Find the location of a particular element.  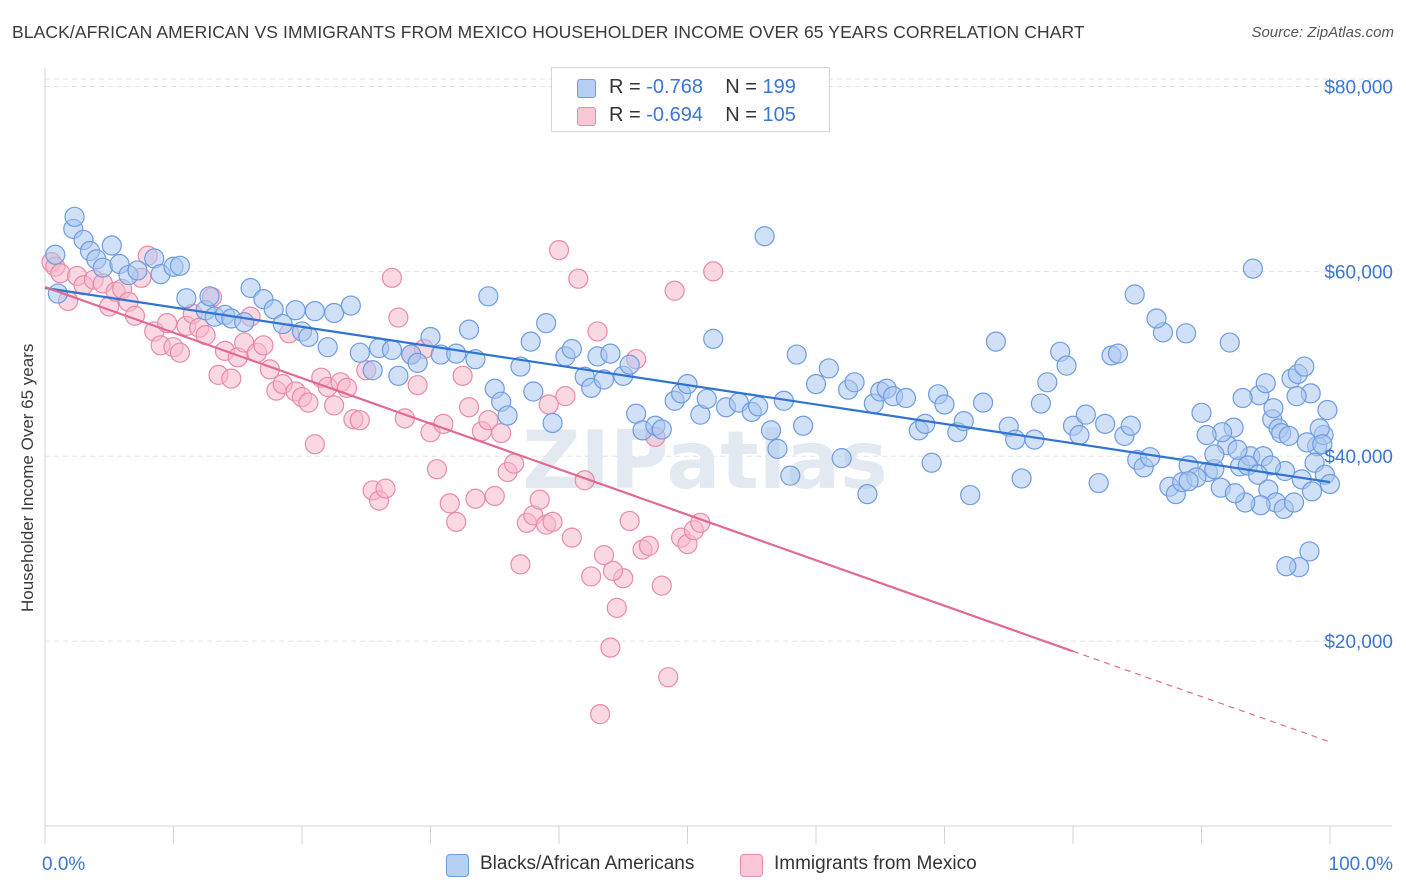

legend-n-label: N = is located at coordinates (741, 87).